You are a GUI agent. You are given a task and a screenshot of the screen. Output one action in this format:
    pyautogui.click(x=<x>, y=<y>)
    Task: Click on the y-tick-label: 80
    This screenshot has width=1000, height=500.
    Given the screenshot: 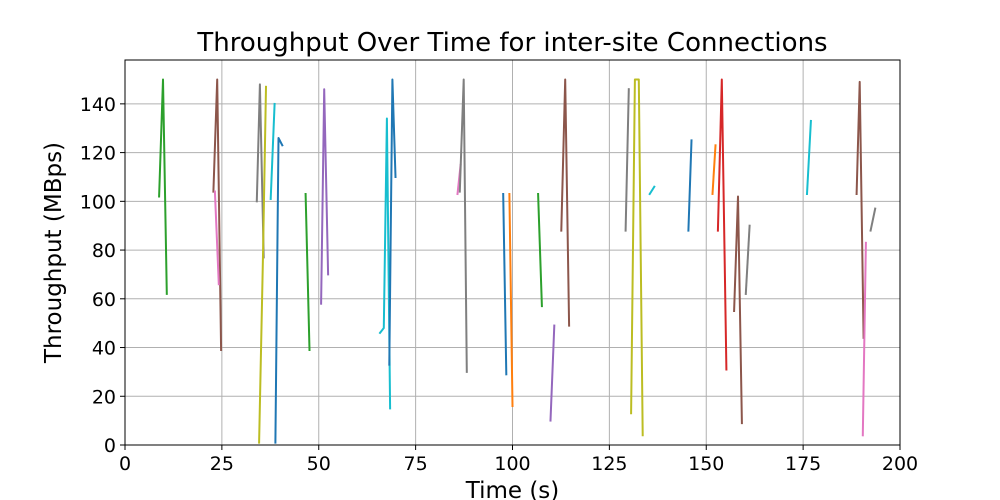 What is the action you would take?
    pyautogui.click(x=104, y=251)
    